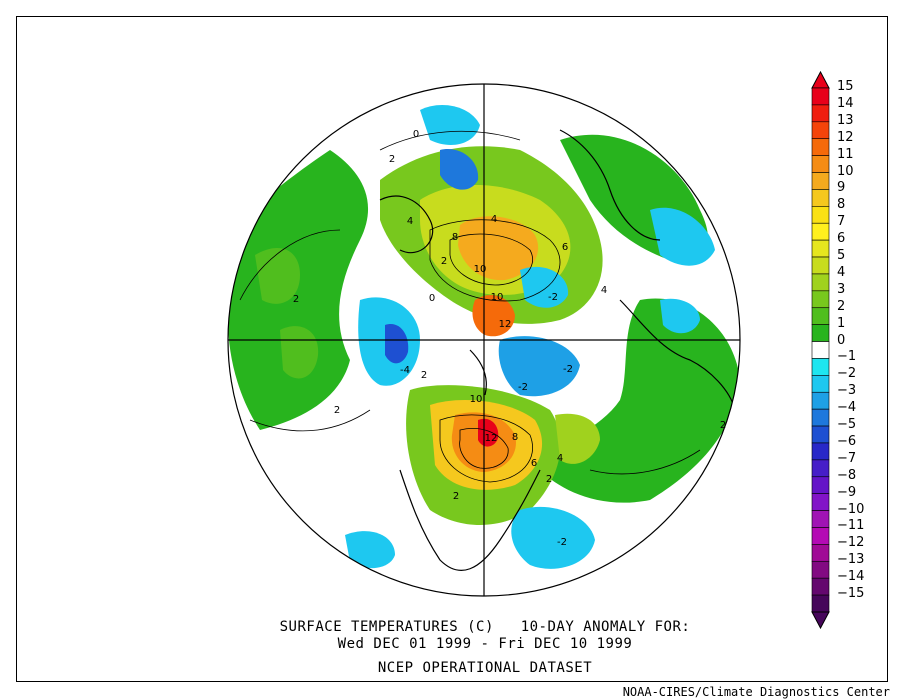  What do you see at coordinates (847, 425) in the screenshot?
I see `colorbar-tick-label: −5` at bounding box center [847, 425].